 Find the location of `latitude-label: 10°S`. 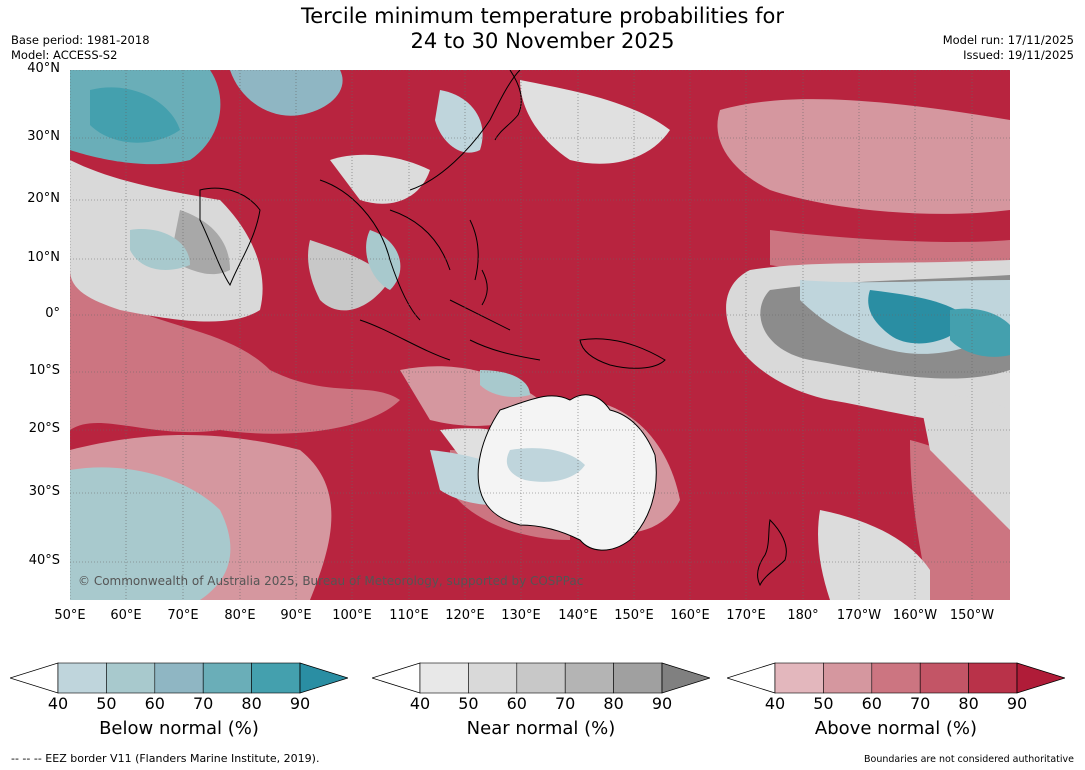

latitude-label: 10°S is located at coordinates (44, 370).